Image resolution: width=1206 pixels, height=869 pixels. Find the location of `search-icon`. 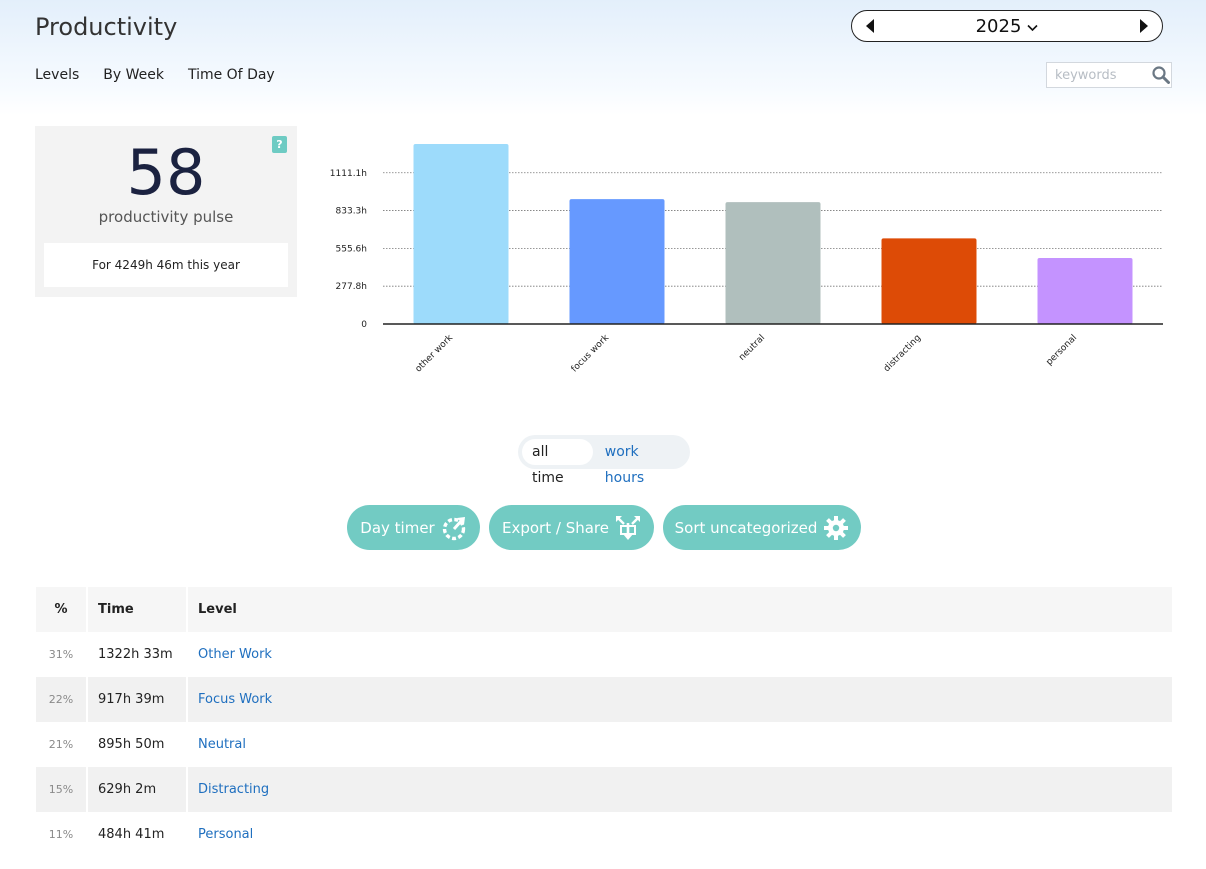

search-icon is located at coordinates (1161, 75).